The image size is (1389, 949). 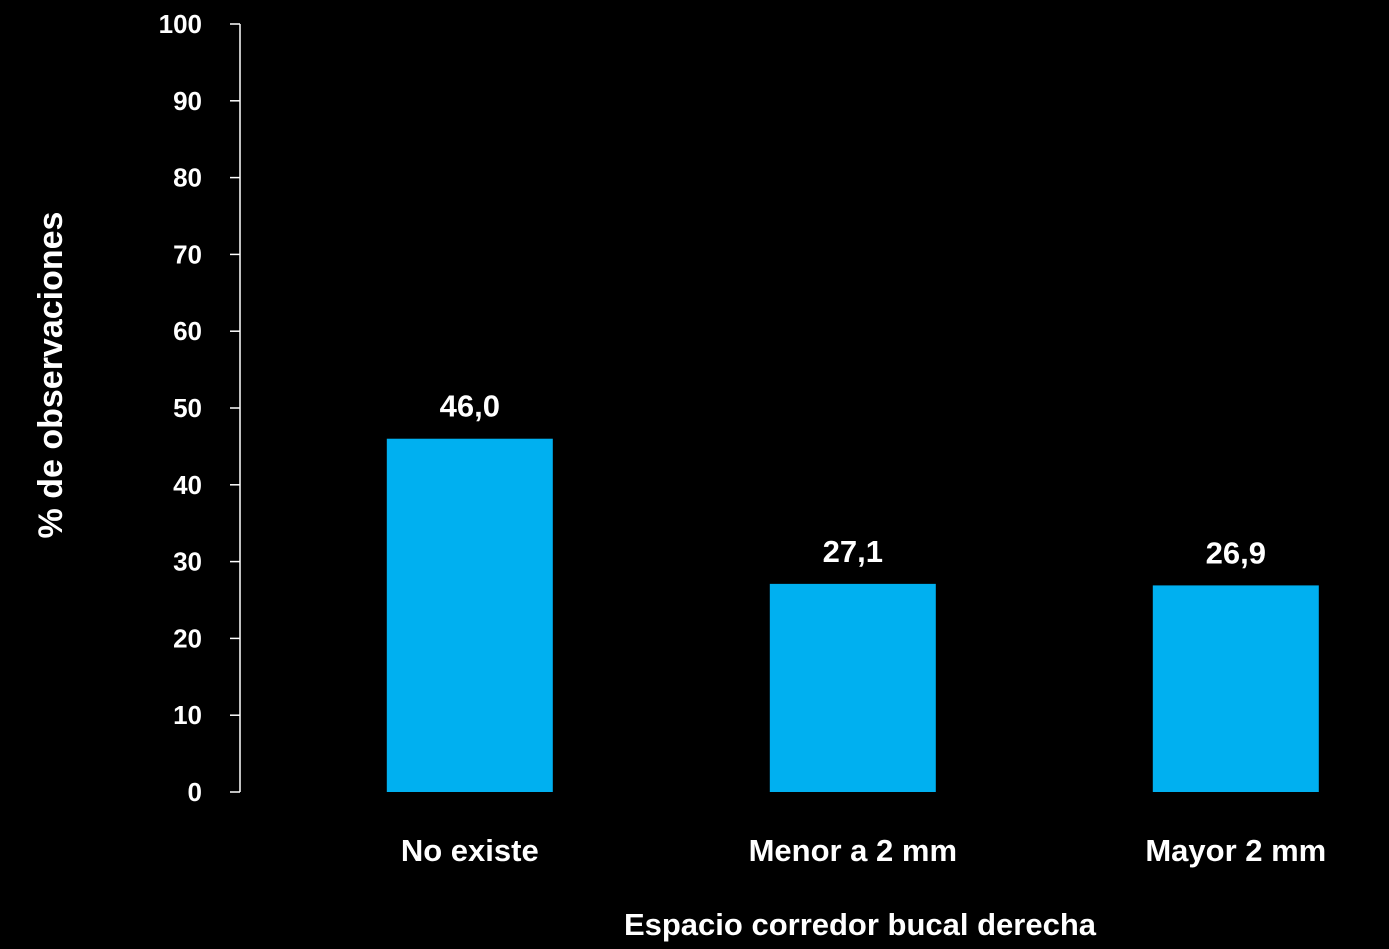 I want to click on y-tick-label: 60, so click(x=187, y=331).